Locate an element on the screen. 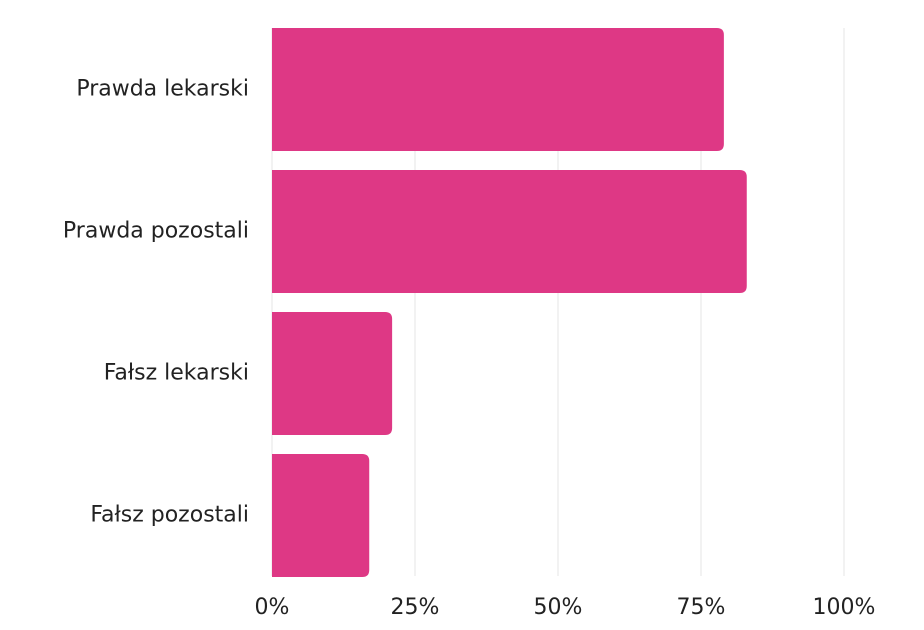  x-tick-label: 75% is located at coordinates (701, 607).